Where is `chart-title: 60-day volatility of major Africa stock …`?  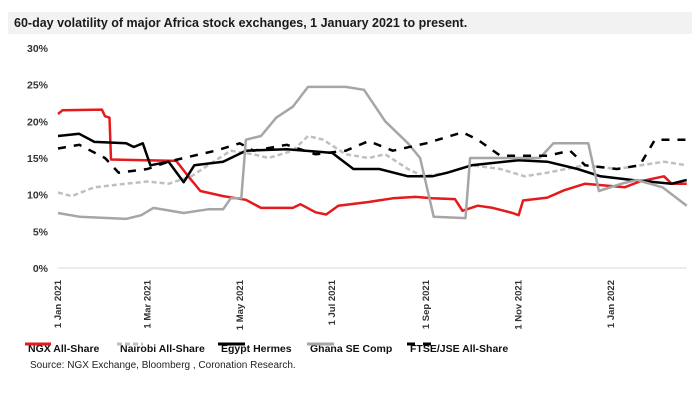 chart-title: 60-day volatility of major Africa stock … is located at coordinates (241, 23).